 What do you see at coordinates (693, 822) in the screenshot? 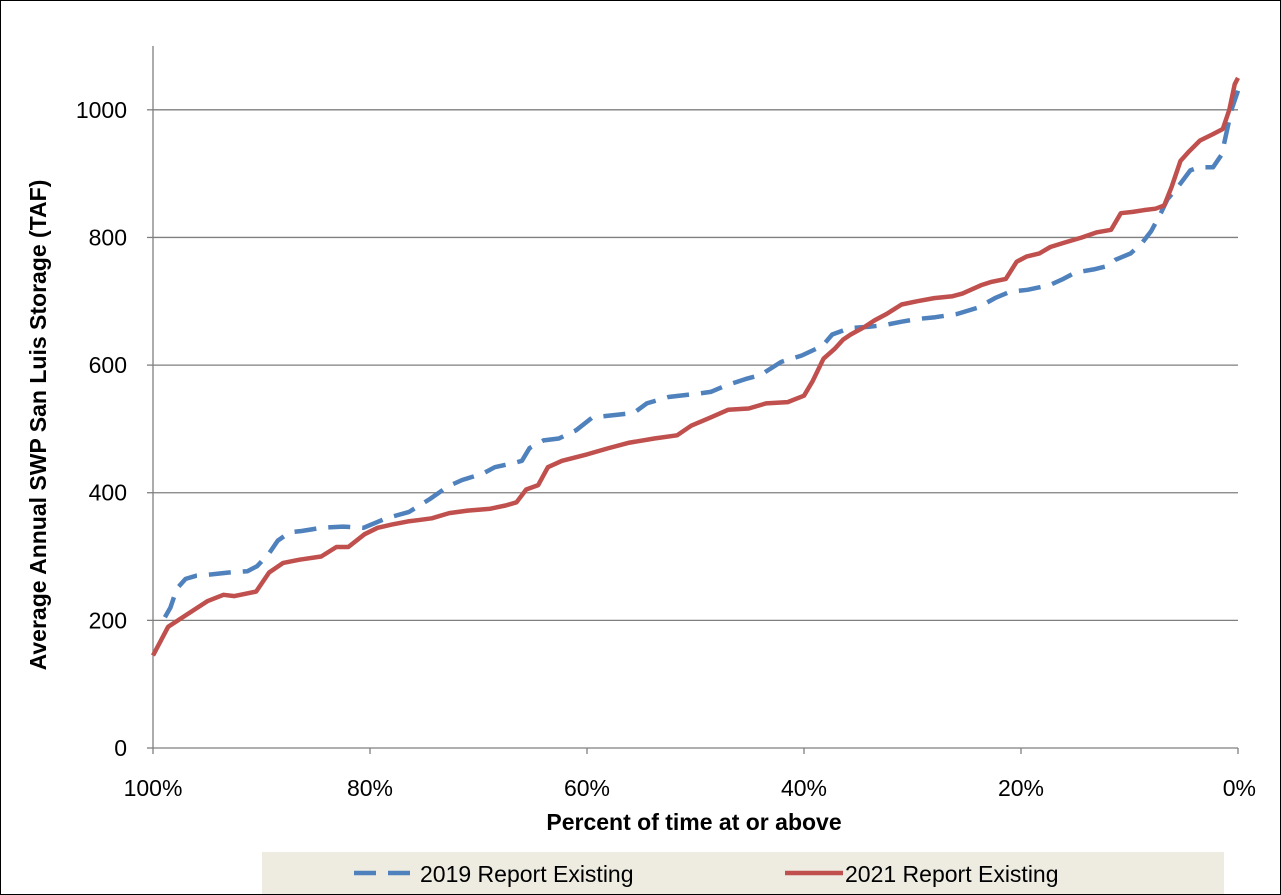
I see `x-axis-title: Percent of time at or above` at bounding box center [693, 822].